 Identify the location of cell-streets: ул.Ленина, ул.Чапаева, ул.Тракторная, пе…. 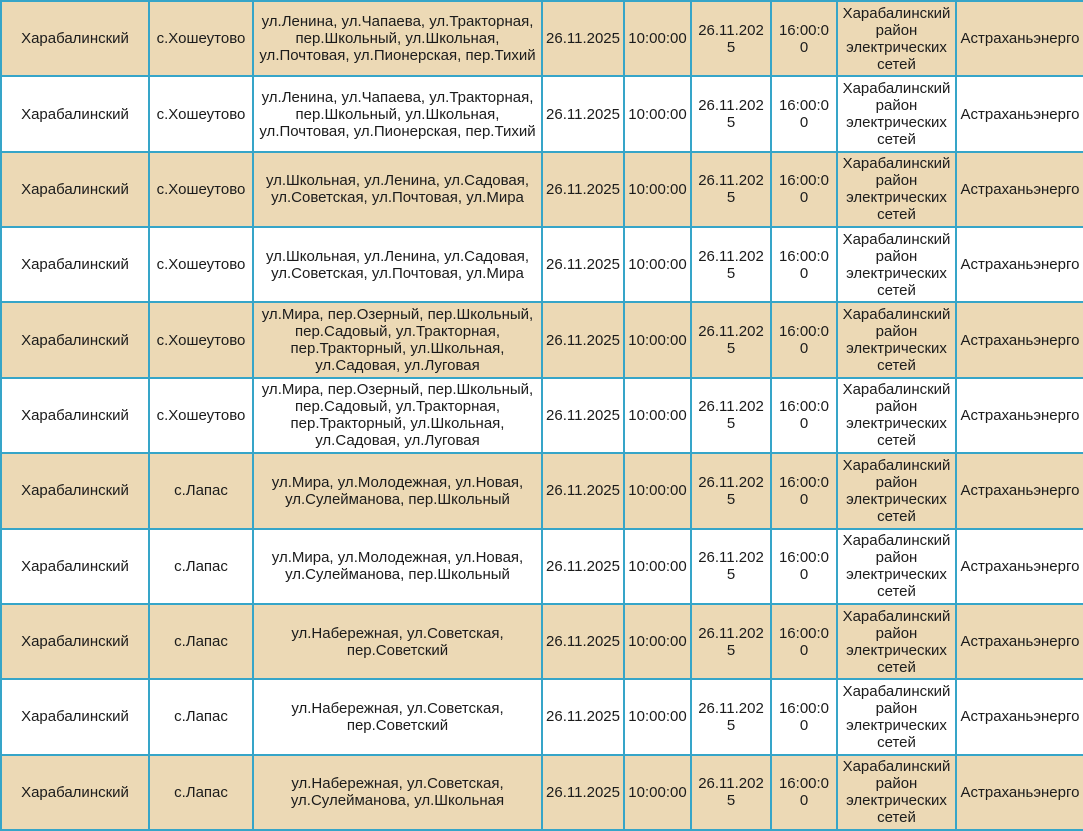
(397, 39).